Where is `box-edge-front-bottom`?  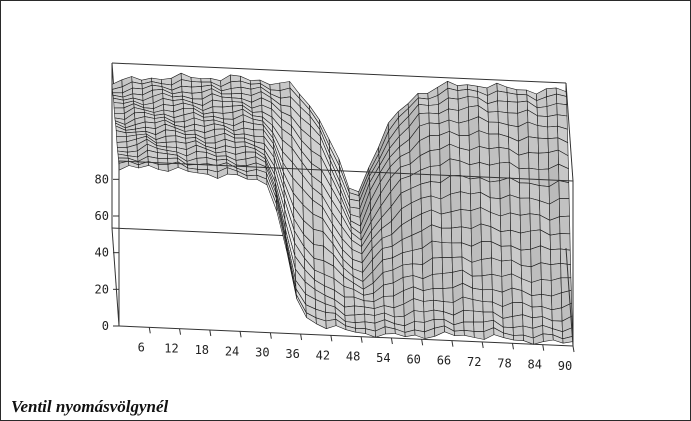 box-edge-front-bottom is located at coordinates (346, 336).